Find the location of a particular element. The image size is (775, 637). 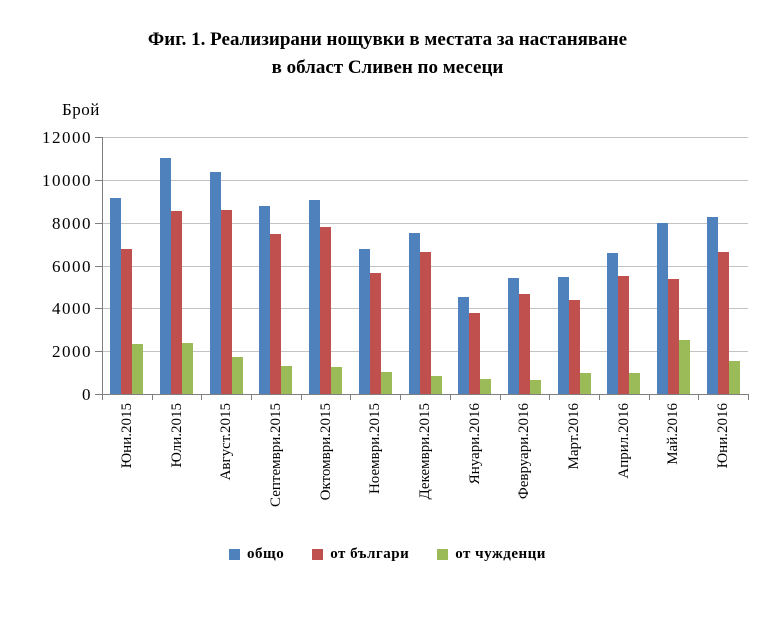

bar-от българи-Април.2016 is located at coordinates (623, 335).